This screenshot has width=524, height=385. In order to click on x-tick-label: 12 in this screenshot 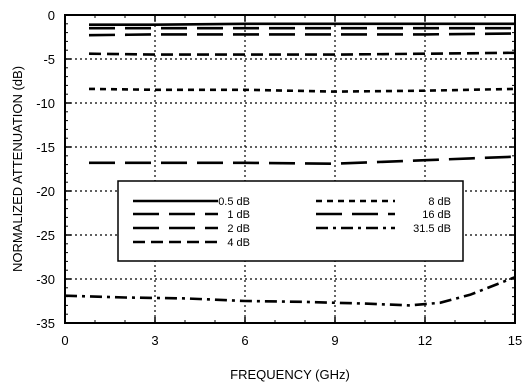, I will do `click(425, 340)`.